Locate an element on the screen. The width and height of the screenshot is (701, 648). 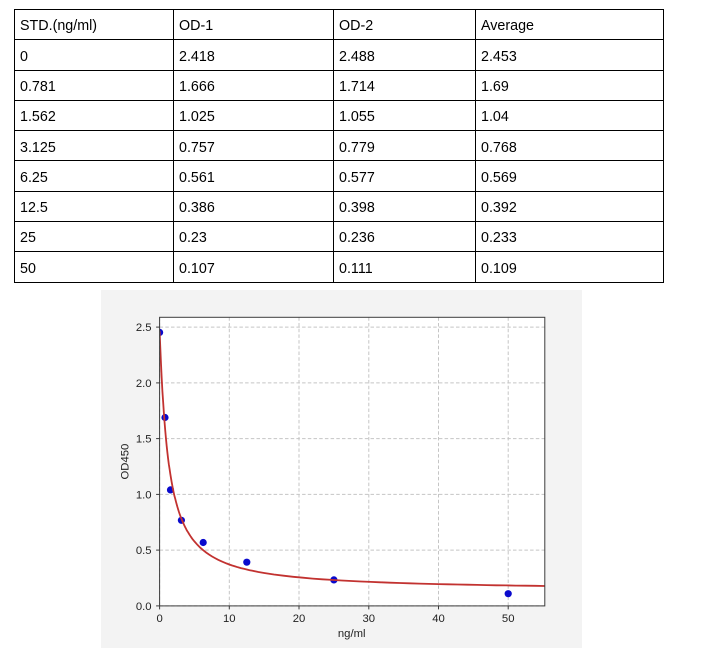
svg-text: 2.5 is located at coordinates (144, 328).